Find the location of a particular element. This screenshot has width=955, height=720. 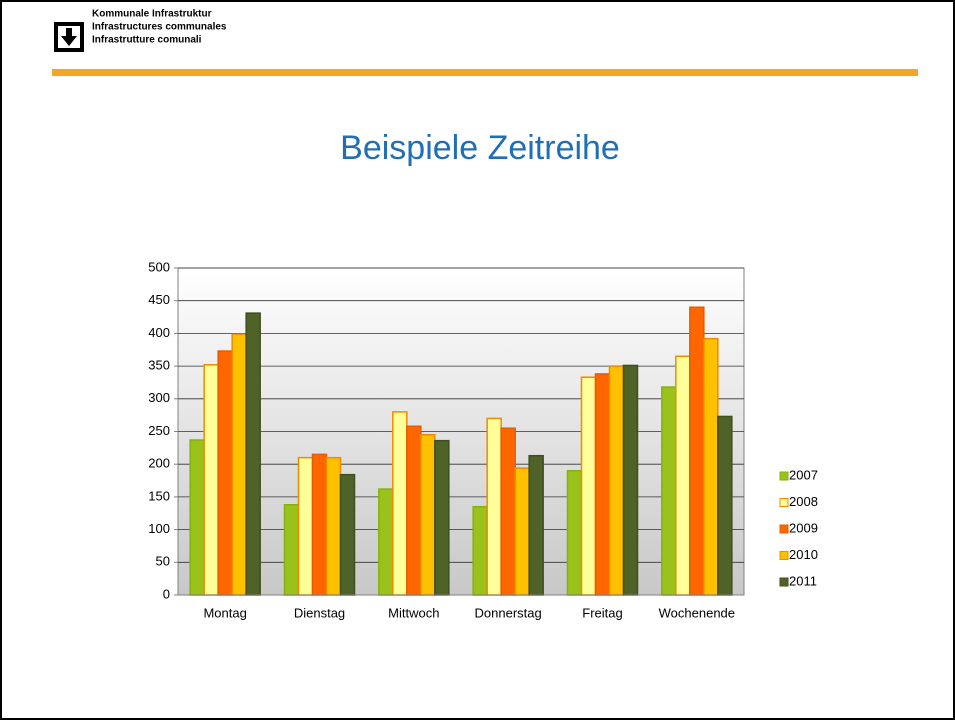

x-tick-label: Freitag is located at coordinates (602, 612).